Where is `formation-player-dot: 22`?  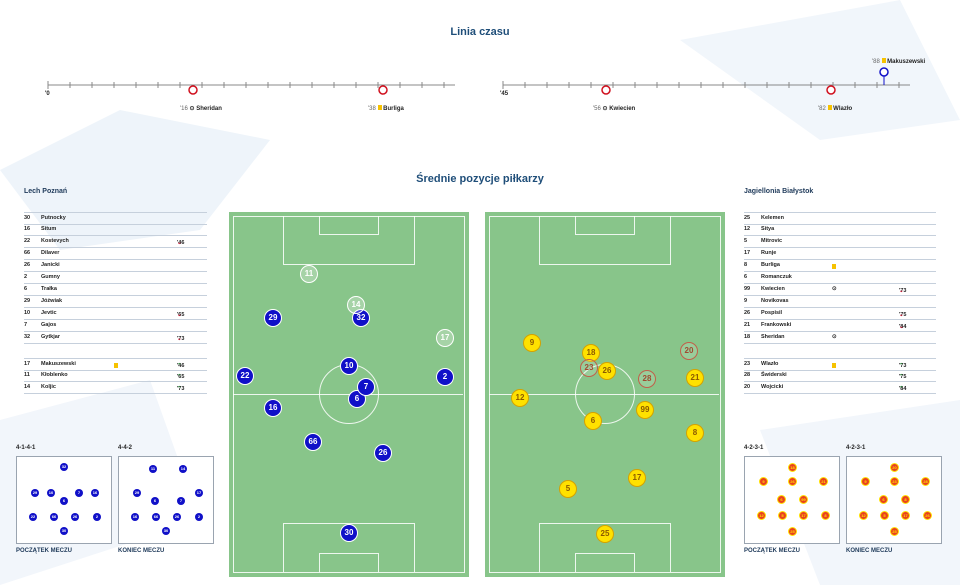 formation-player-dot: 22 is located at coordinates (33, 517).